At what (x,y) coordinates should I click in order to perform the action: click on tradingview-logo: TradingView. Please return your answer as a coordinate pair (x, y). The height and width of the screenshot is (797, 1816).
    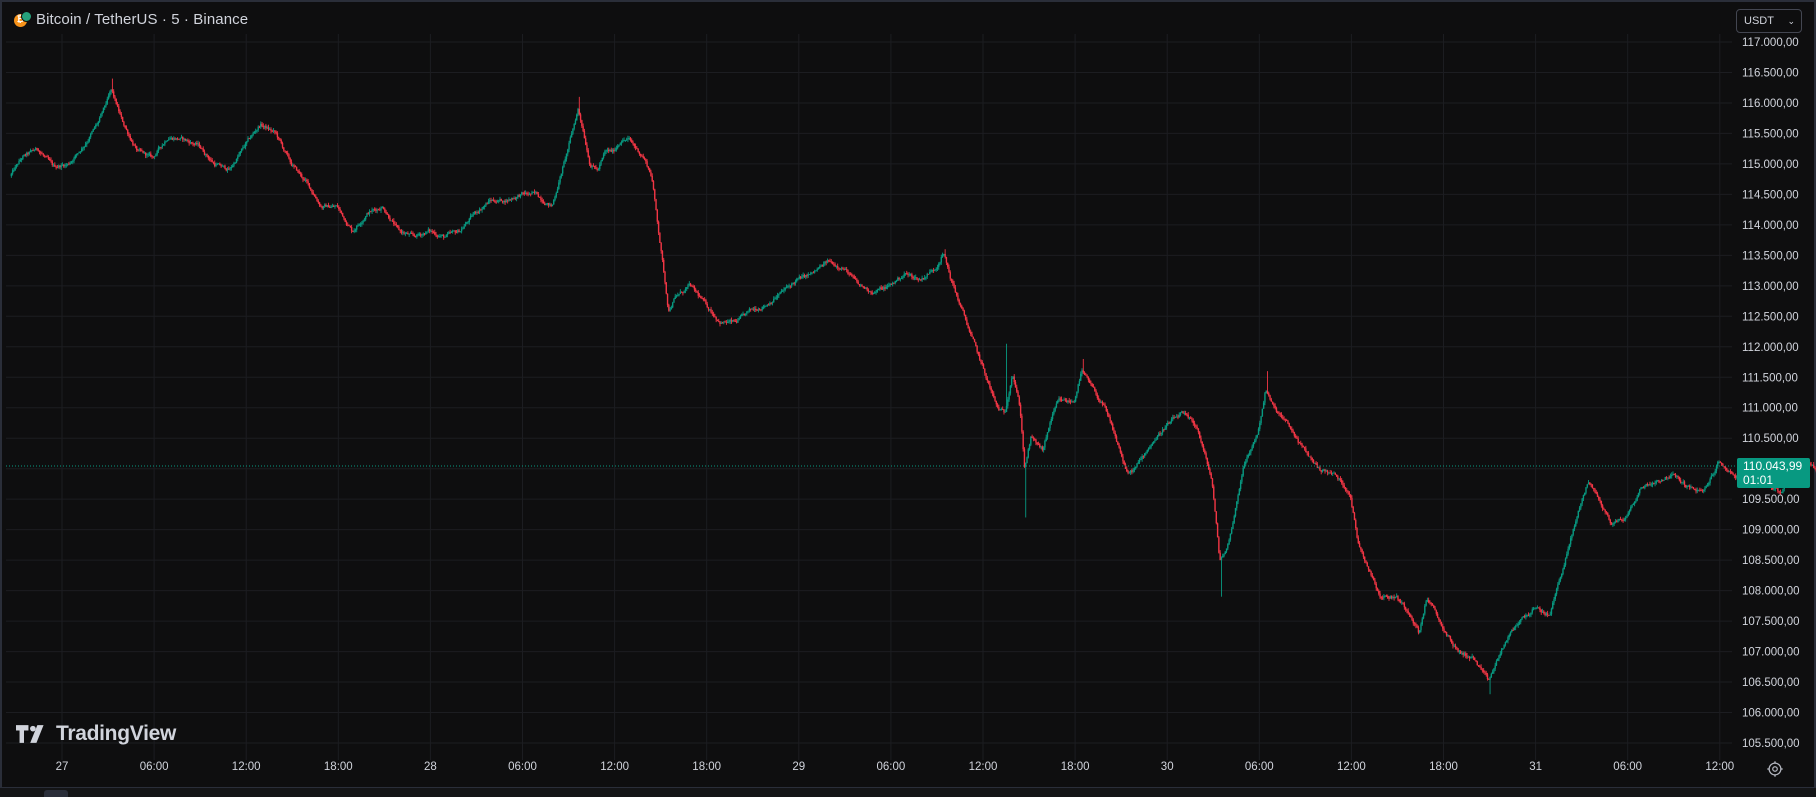
    Looking at the image, I should click on (96, 734).